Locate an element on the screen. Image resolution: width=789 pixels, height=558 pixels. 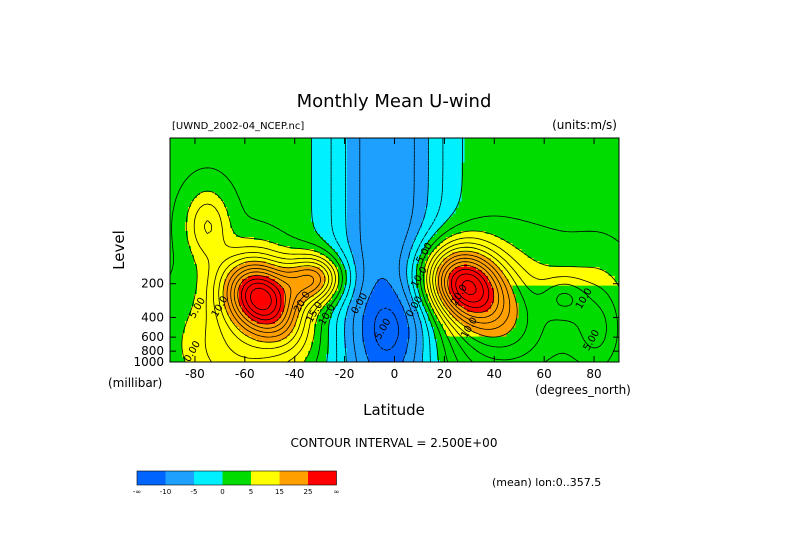
x-tick-label: 0 is located at coordinates (395, 374).